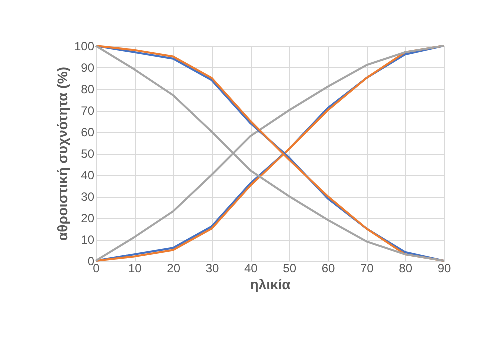 Image resolution: width=500 pixels, height=343 pixels. I want to click on y-tick-label: 60, so click(88, 133).